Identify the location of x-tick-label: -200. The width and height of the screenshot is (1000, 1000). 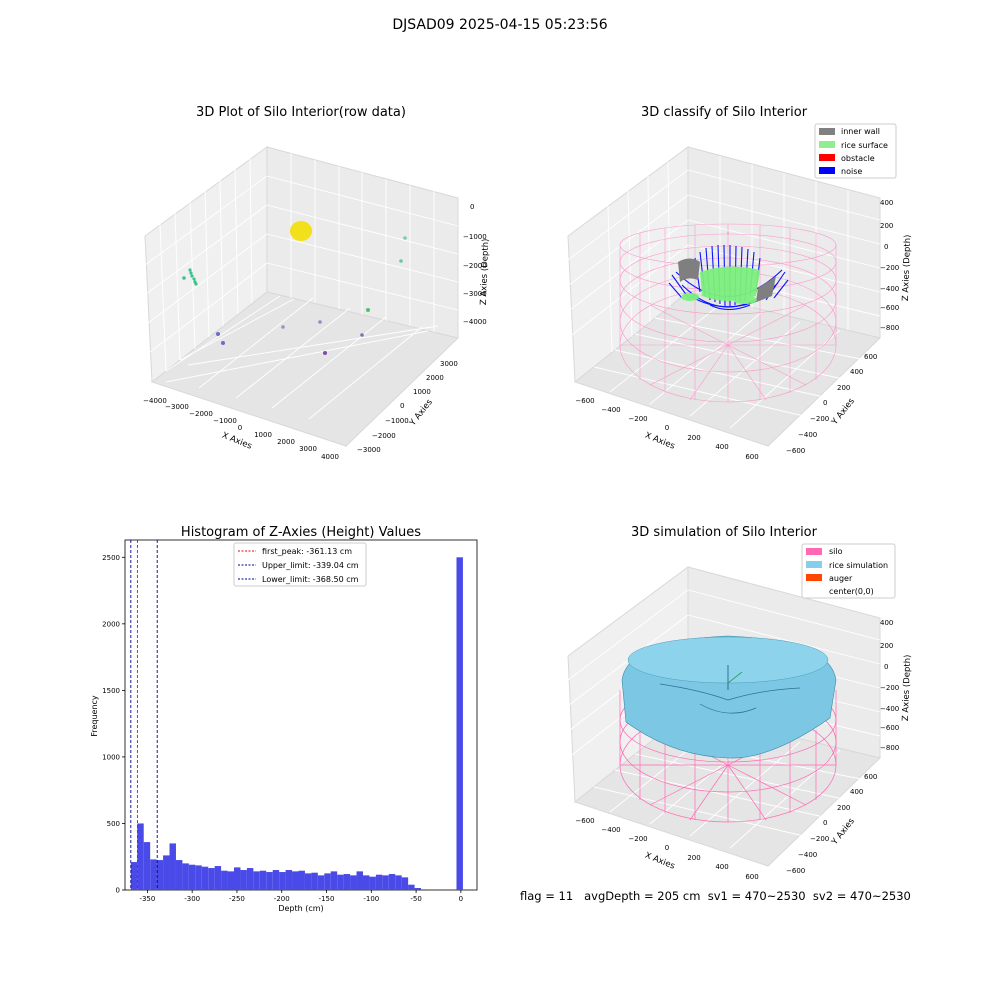
(282, 899).